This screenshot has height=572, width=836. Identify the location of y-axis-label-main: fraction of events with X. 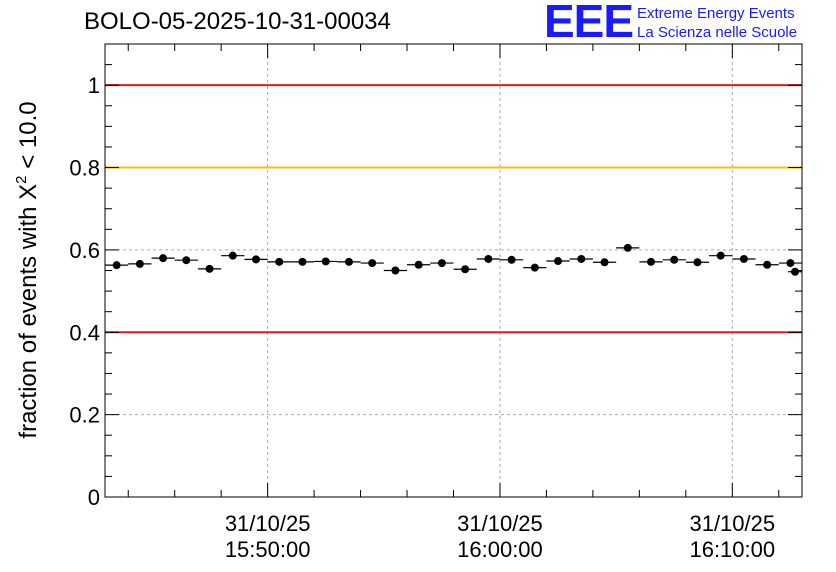
(28, 311).